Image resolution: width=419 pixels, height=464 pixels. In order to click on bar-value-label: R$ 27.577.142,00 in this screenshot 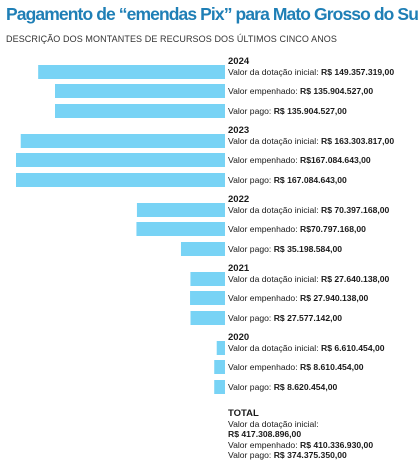, I will do `click(308, 318)`.